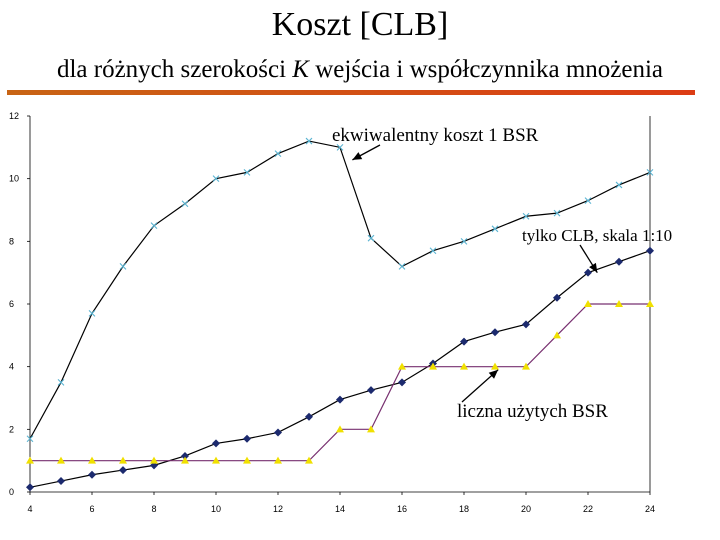 This screenshot has width=720, height=540. I want to click on y-tick-label: 6, so click(11, 304).